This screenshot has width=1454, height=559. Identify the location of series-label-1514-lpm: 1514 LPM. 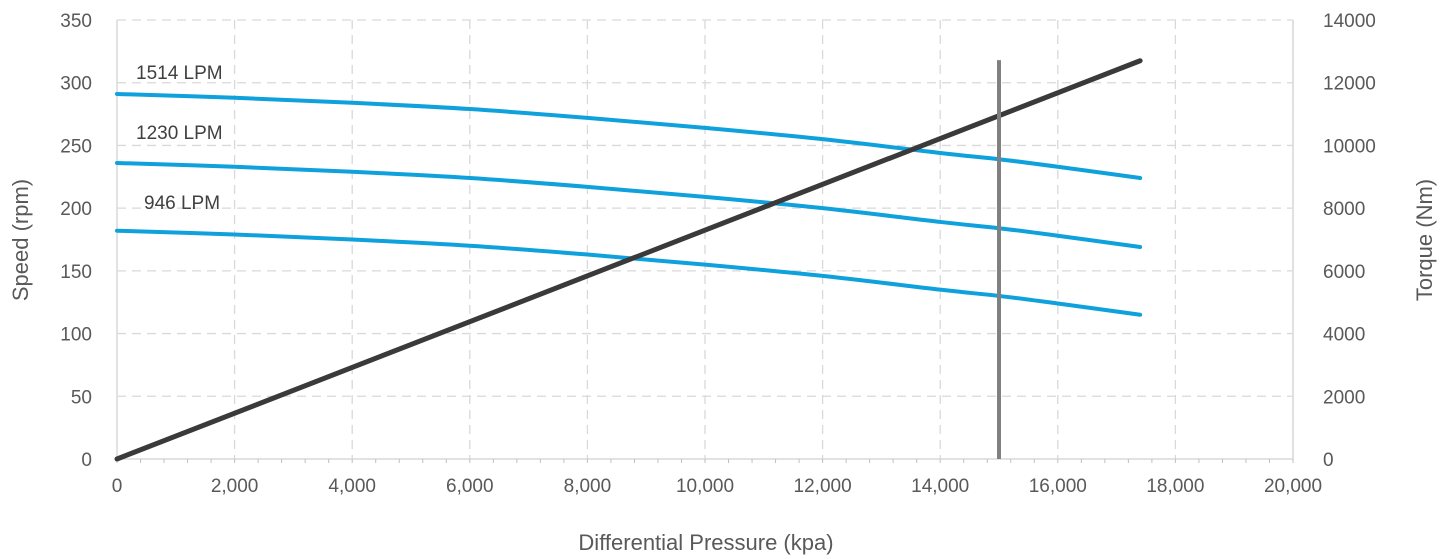
(179, 73).